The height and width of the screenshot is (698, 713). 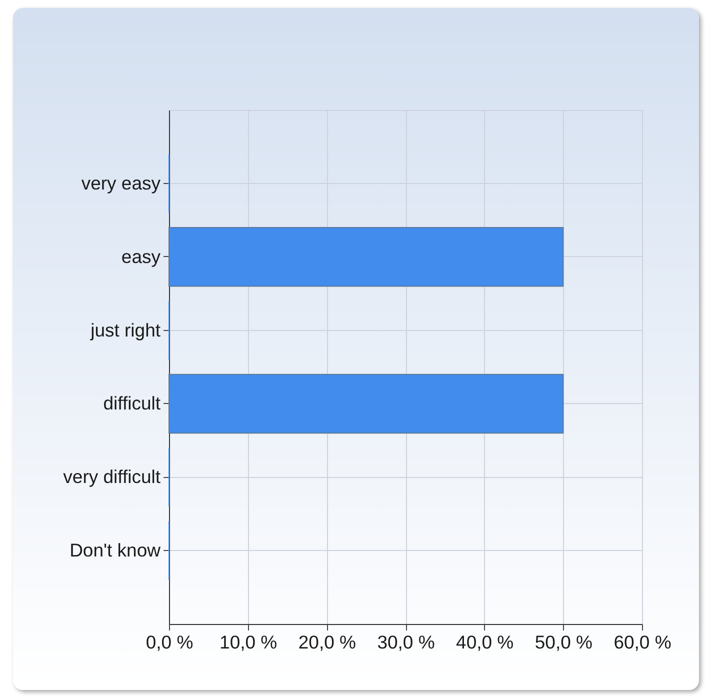 What do you see at coordinates (249, 642) in the screenshot?
I see `x-tick-label: 10,0 %` at bounding box center [249, 642].